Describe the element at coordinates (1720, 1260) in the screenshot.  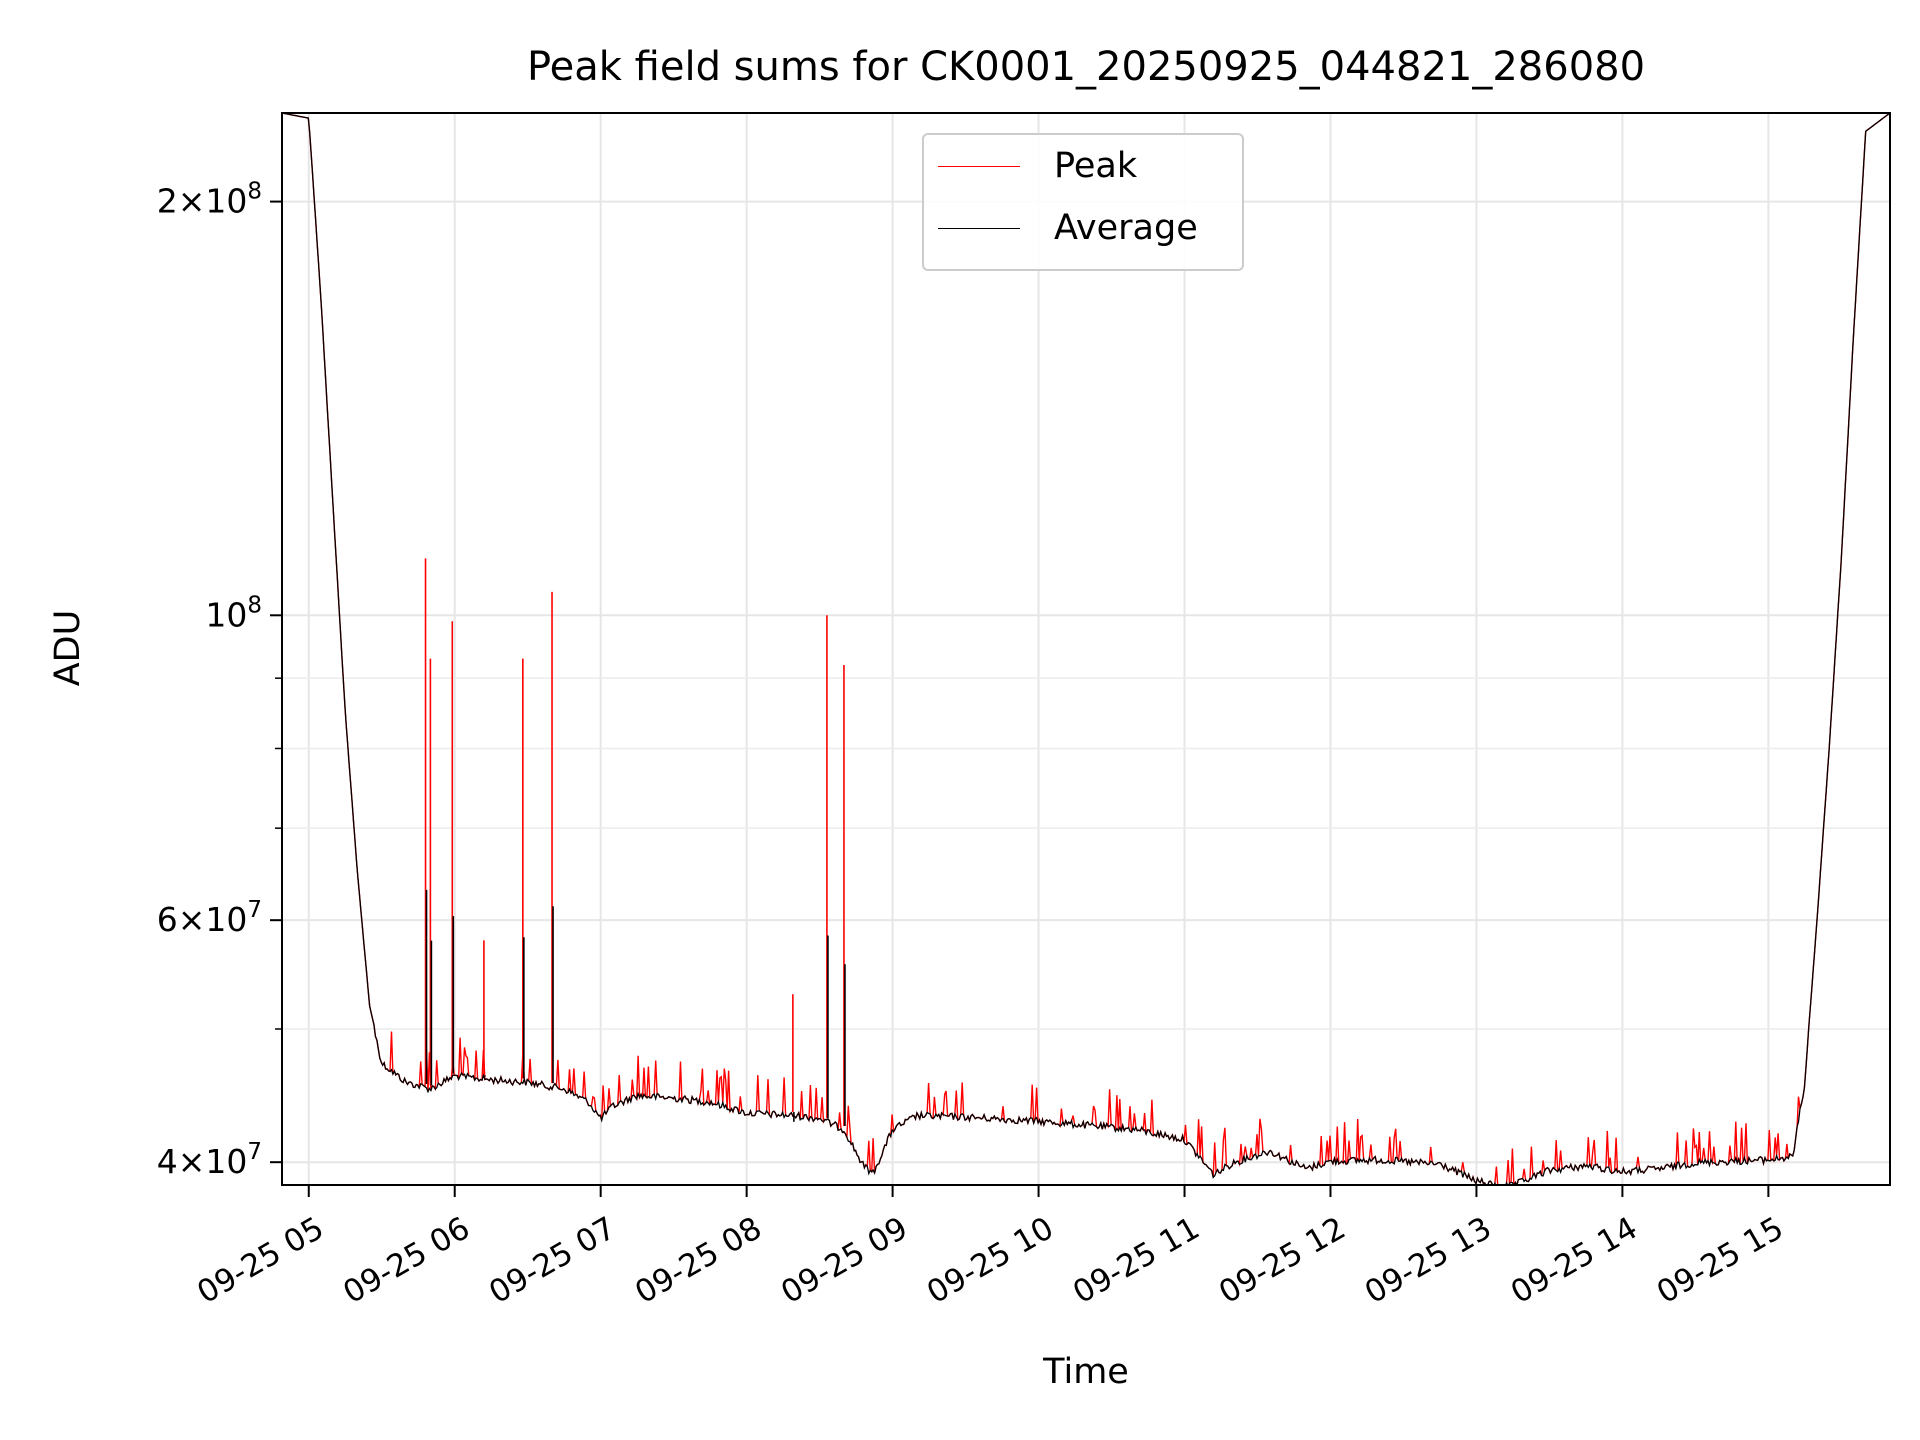
I see `x-tick-label: 09-25 15` at that location.